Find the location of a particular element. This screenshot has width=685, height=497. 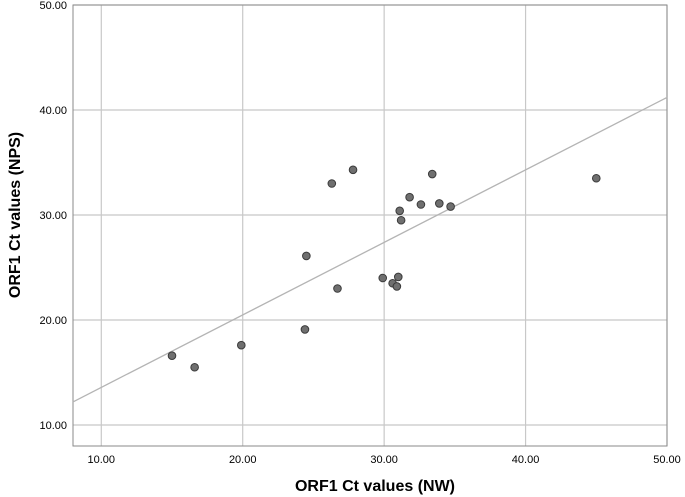

x-tick-label: 20.00 is located at coordinates (243, 460).